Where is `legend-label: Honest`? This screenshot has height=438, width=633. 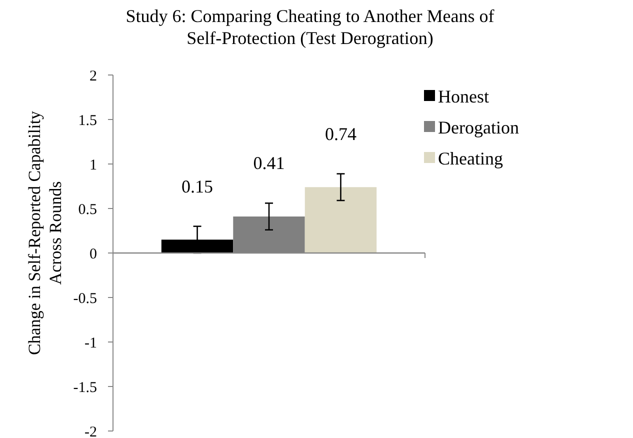
legend-label: Honest is located at coordinates (463, 96).